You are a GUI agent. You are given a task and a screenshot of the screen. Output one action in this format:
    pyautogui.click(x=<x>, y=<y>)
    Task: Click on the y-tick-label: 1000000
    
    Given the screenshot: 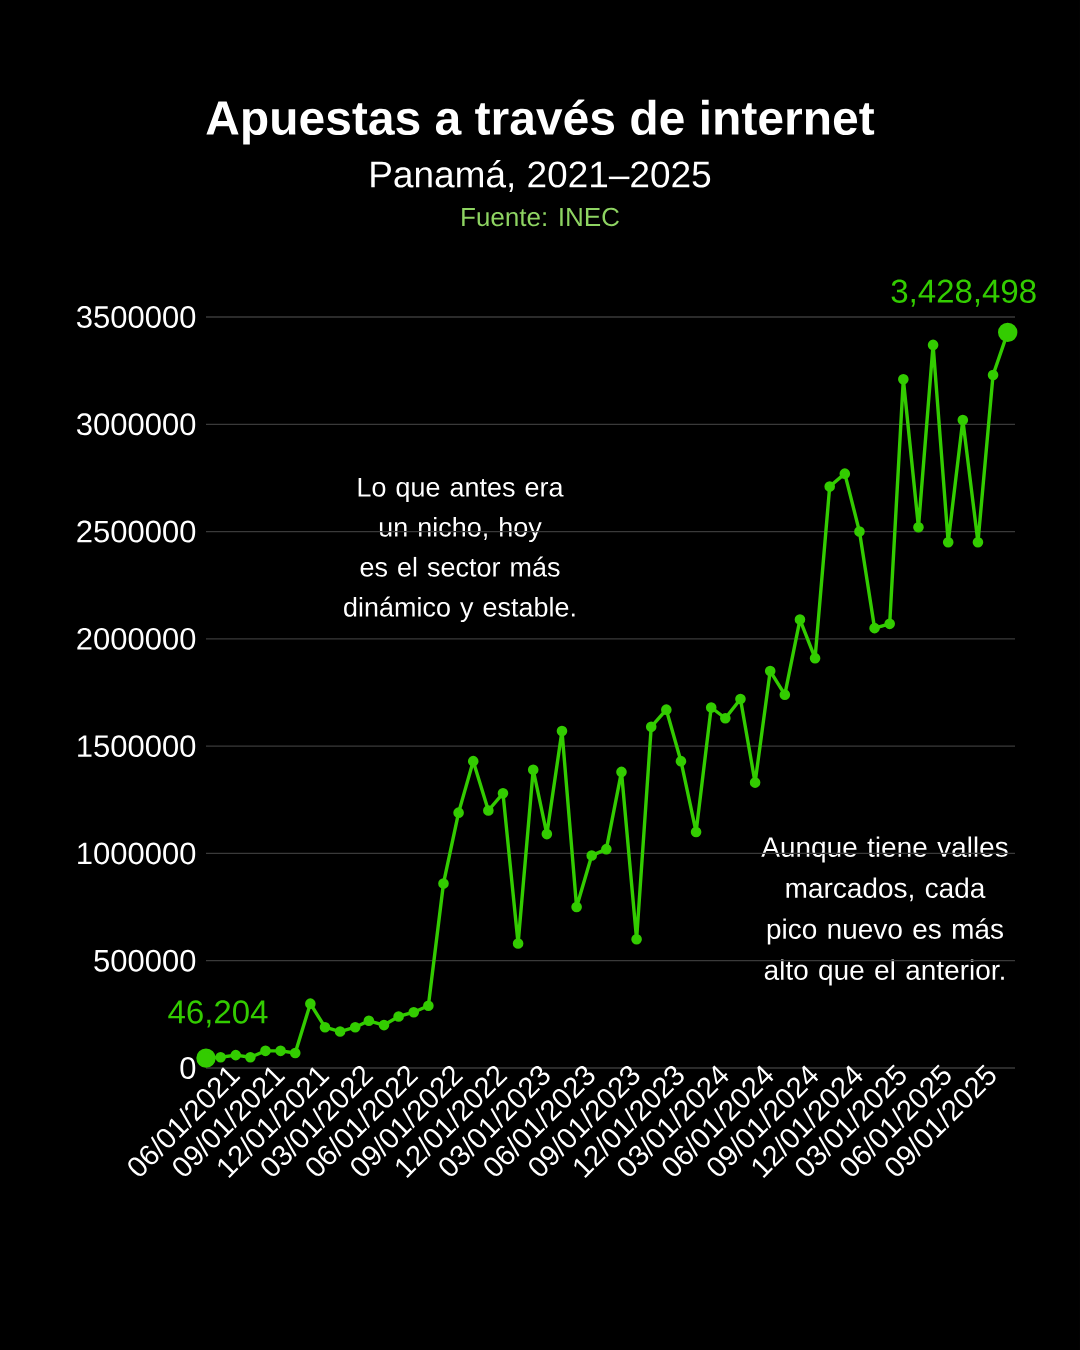 What is the action you would take?
    pyautogui.click(x=137, y=853)
    